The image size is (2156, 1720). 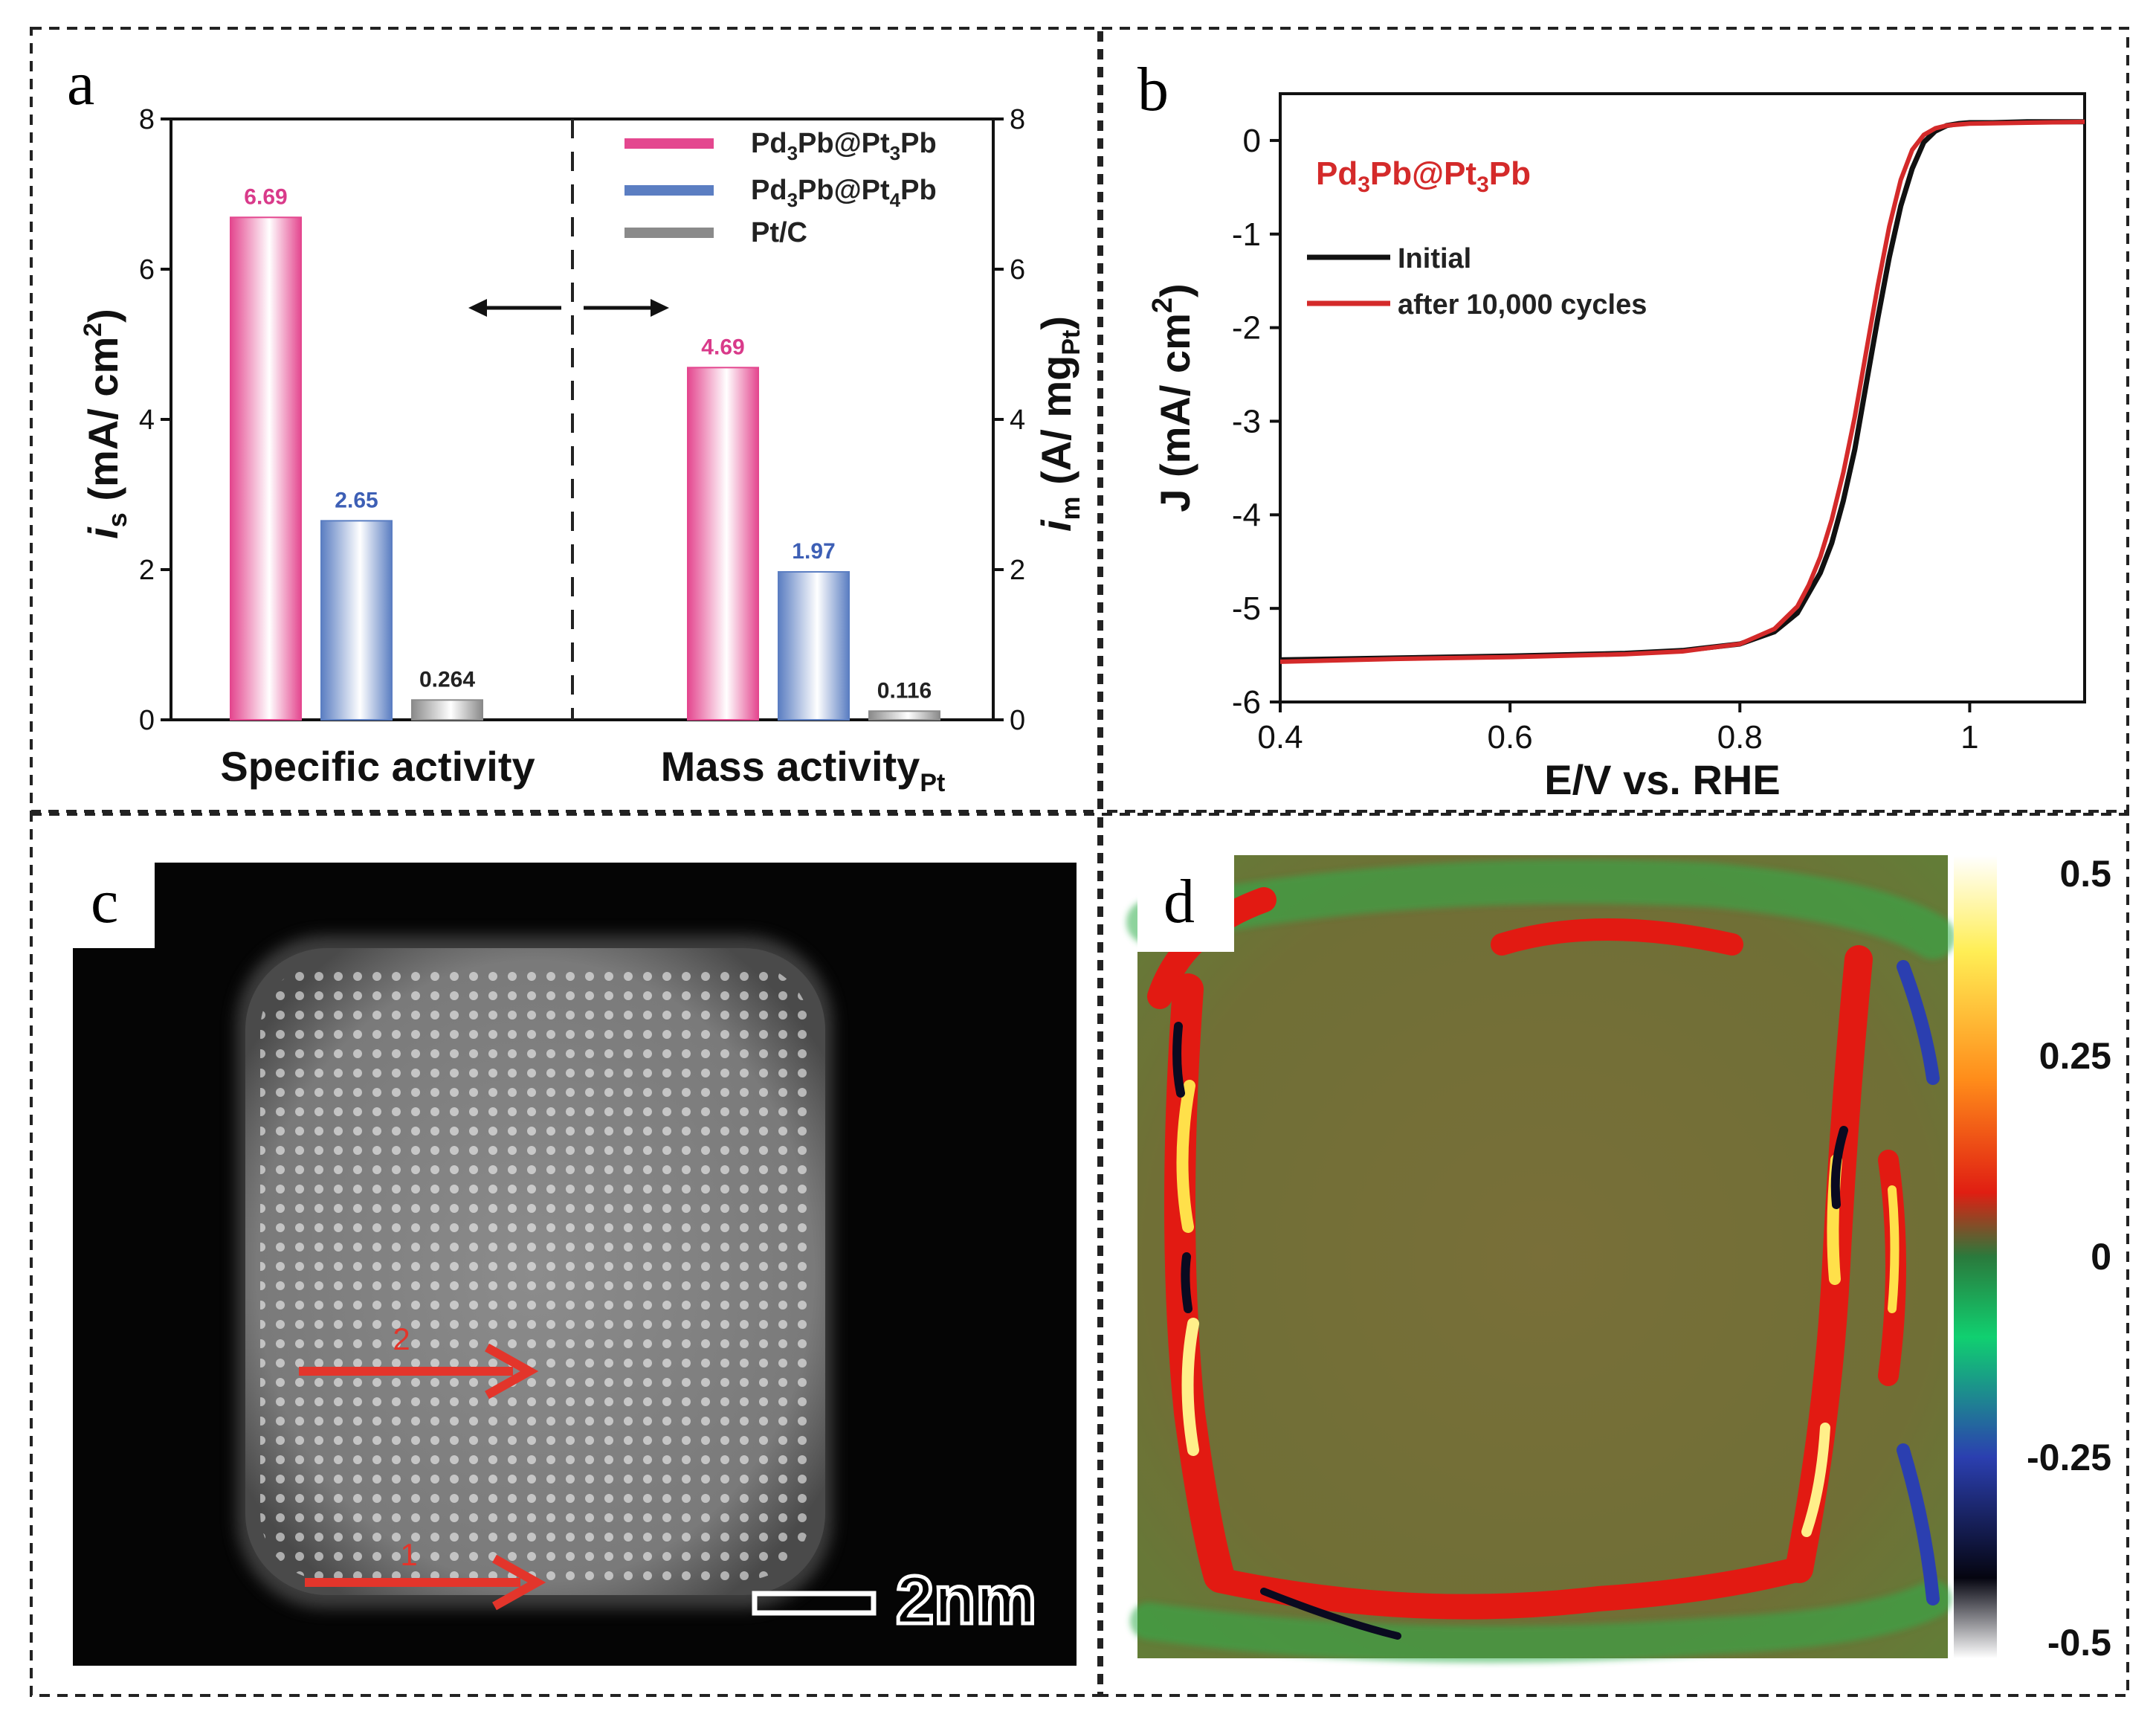 What do you see at coordinates (377, 766) in the screenshot?
I see `group-label-specific: Specific activity` at bounding box center [377, 766].